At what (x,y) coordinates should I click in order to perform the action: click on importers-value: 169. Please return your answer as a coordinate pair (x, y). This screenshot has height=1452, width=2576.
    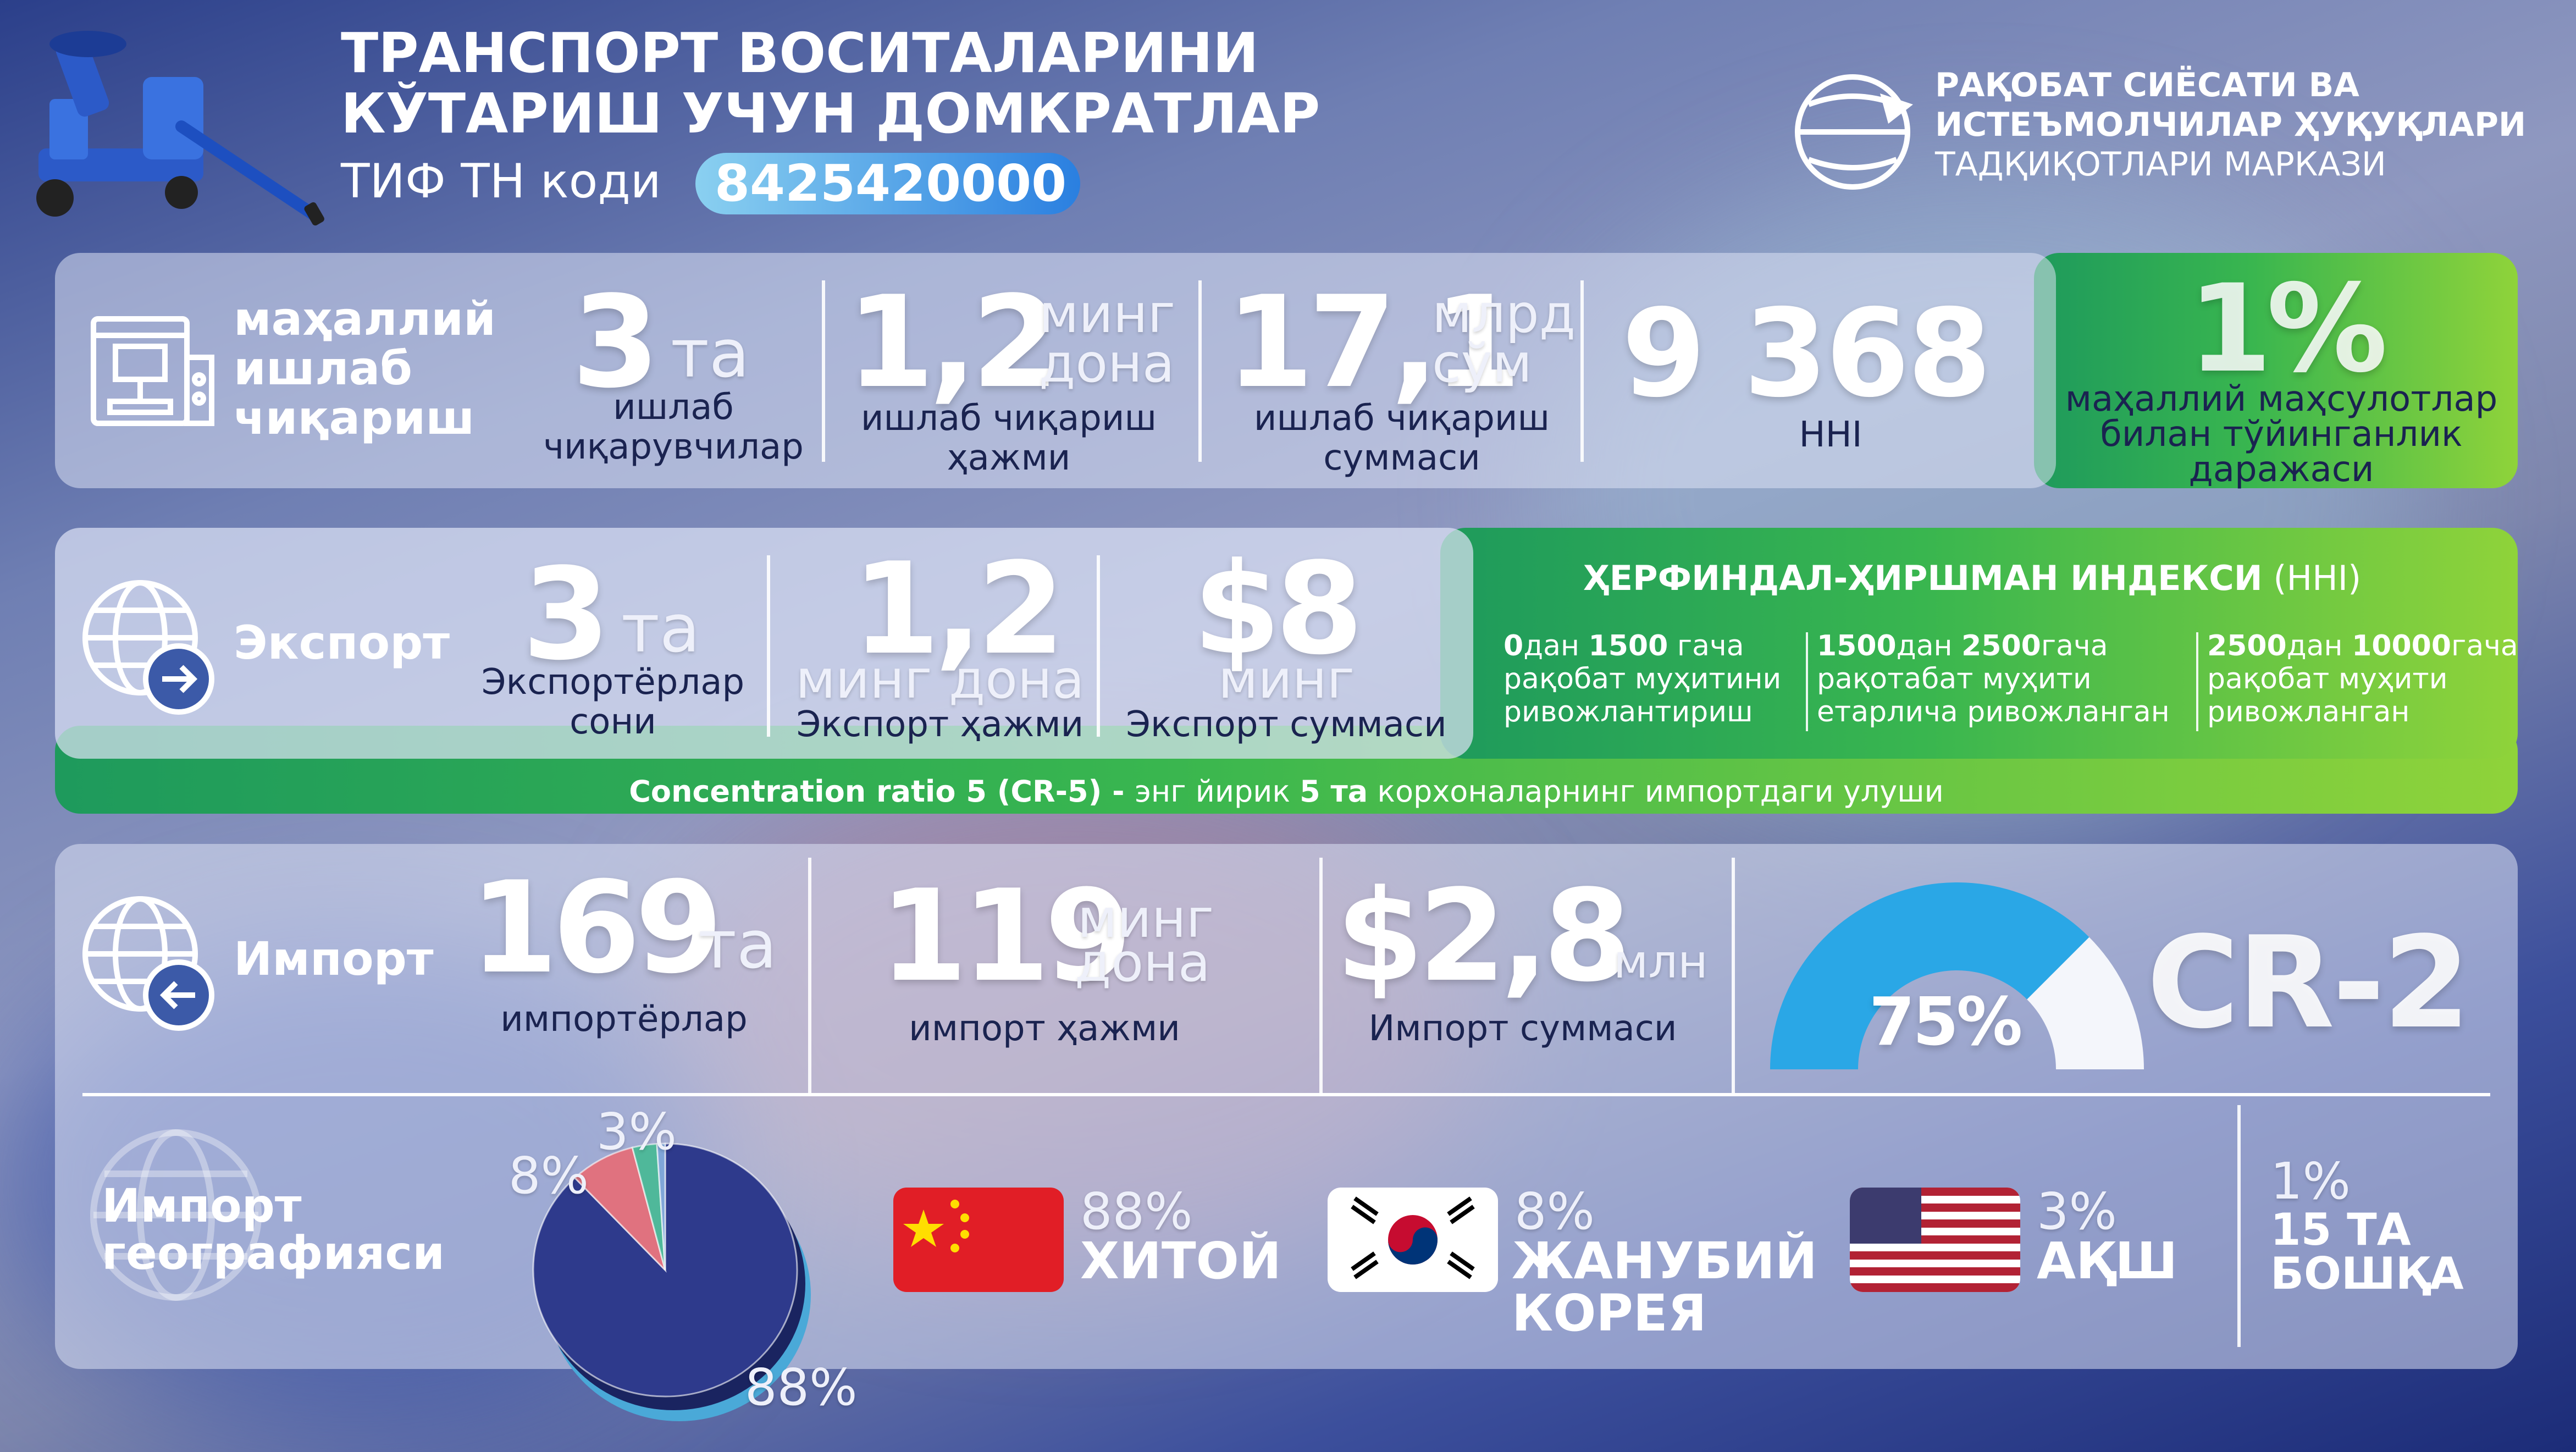
    Looking at the image, I should click on (596, 928).